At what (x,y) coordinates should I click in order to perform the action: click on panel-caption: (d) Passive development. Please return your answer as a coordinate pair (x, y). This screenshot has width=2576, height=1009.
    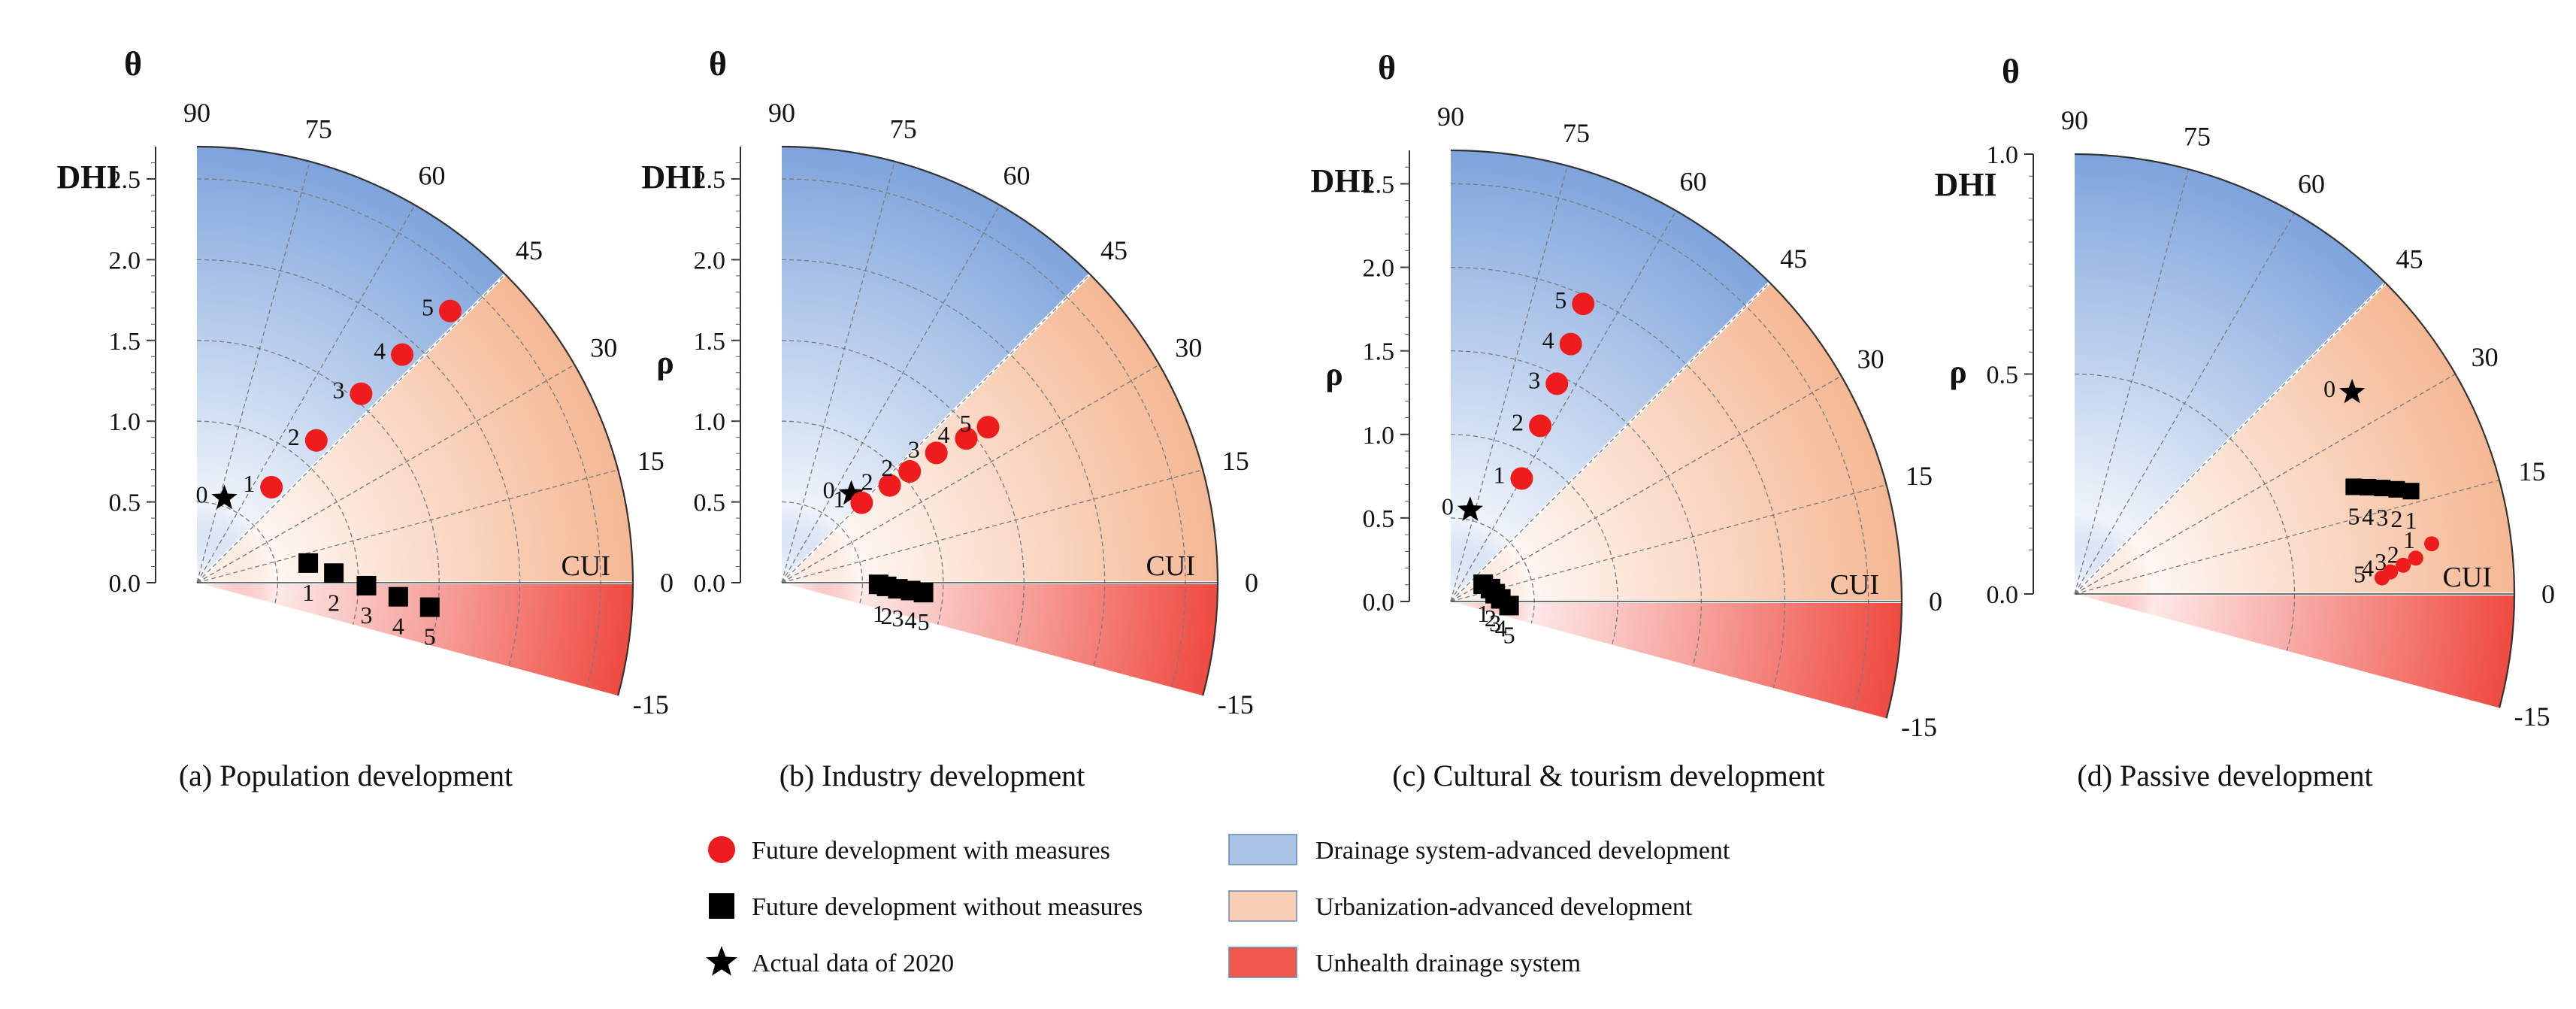
    Looking at the image, I should click on (2224, 775).